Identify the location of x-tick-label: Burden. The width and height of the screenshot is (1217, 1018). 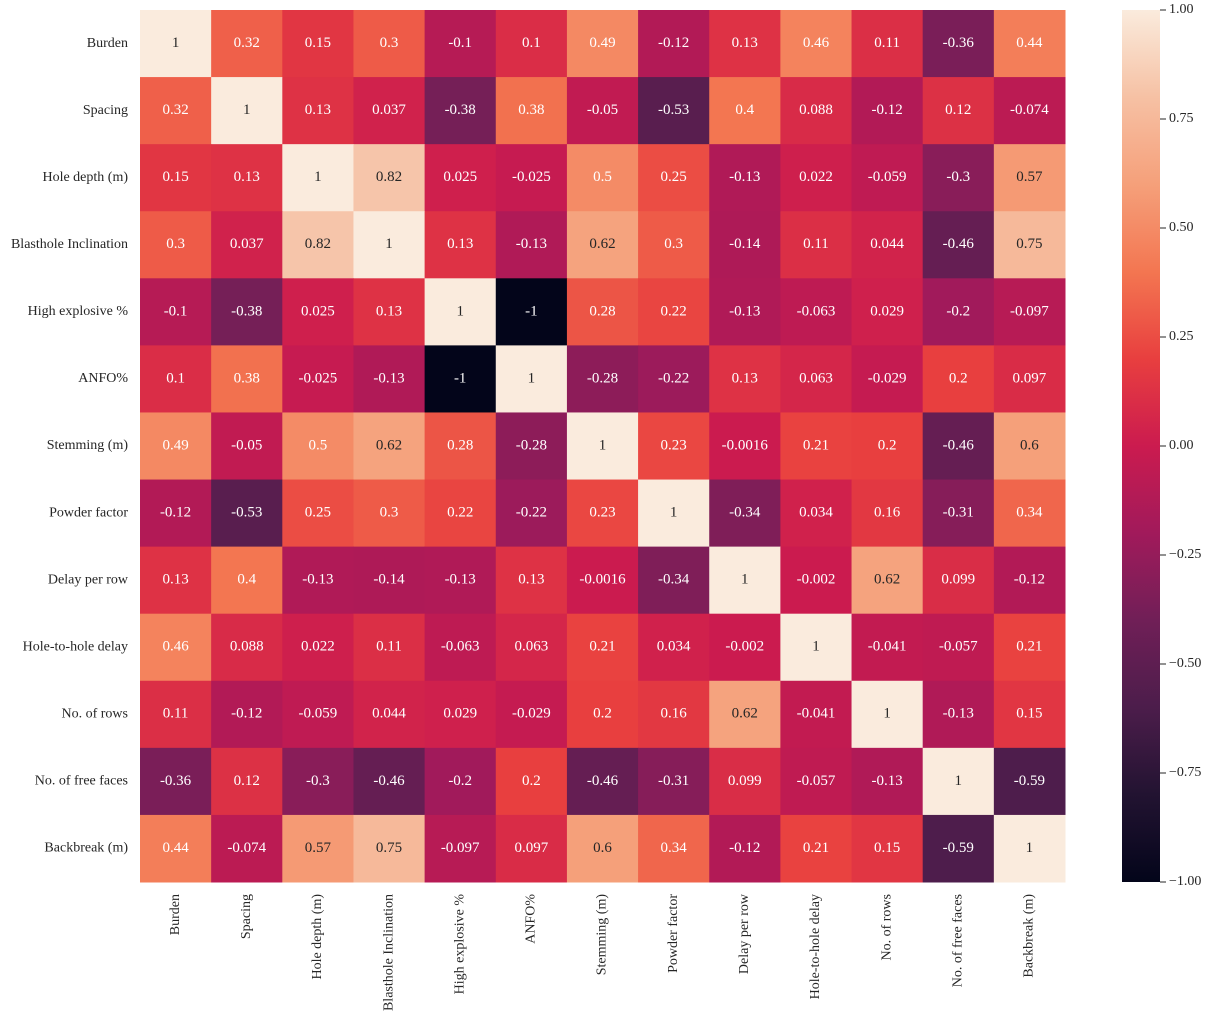
(175, 914).